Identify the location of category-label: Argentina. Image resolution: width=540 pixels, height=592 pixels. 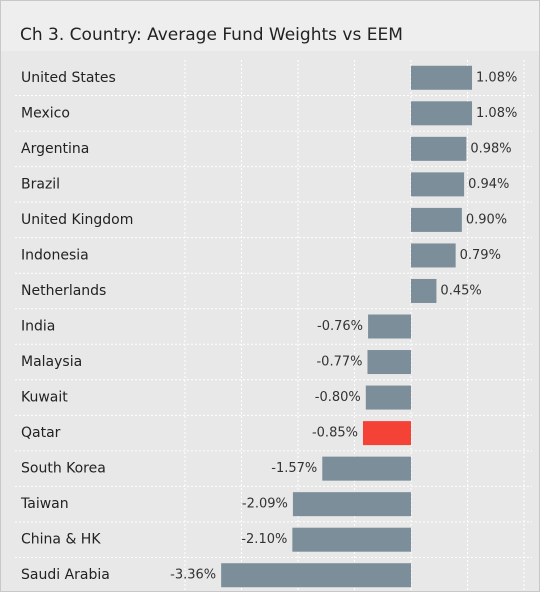
(55, 149).